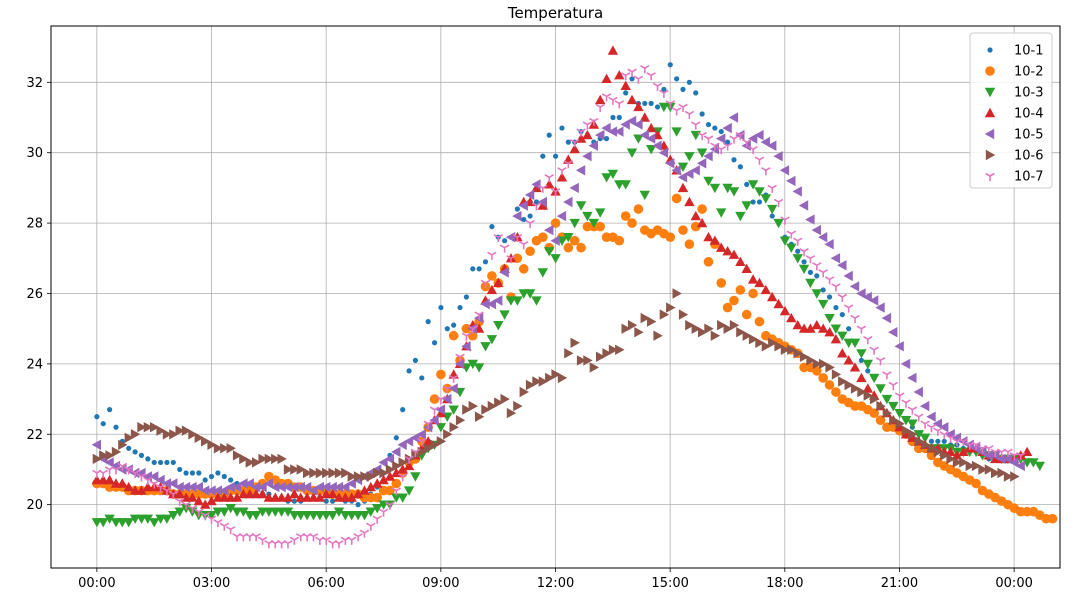 This screenshot has height=607, width=1077. Describe the element at coordinates (669, 583) in the screenshot. I see `x-tick-label: 15:00` at that location.